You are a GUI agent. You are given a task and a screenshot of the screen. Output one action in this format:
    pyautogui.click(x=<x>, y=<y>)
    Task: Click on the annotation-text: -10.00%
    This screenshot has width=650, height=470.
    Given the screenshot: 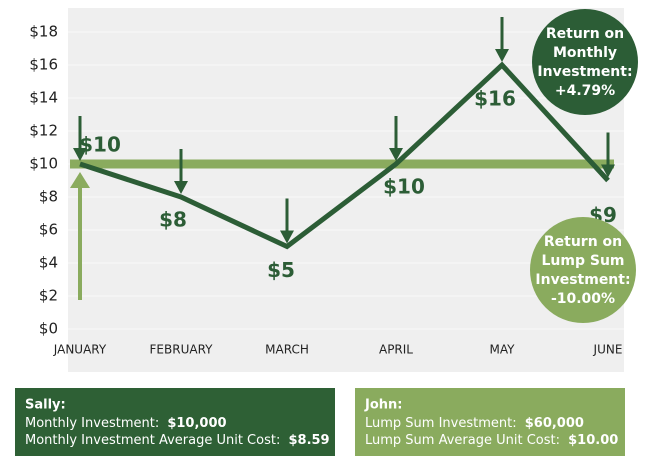 What is the action you would take?
    pyautogui.click(x=583, y=299)
    